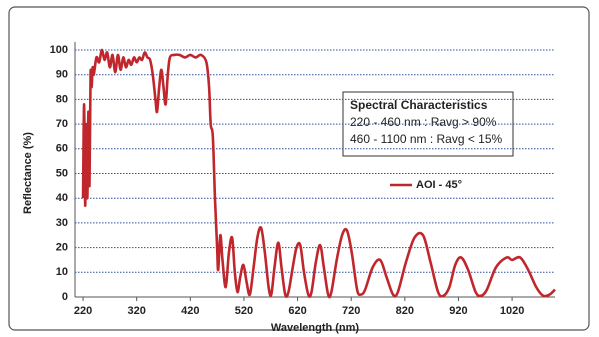 This screenshot has height=337, width=599. Describe the element at coordinates (512, 311) in the screenshot. I see `x-tick-label: 1020` at that location.